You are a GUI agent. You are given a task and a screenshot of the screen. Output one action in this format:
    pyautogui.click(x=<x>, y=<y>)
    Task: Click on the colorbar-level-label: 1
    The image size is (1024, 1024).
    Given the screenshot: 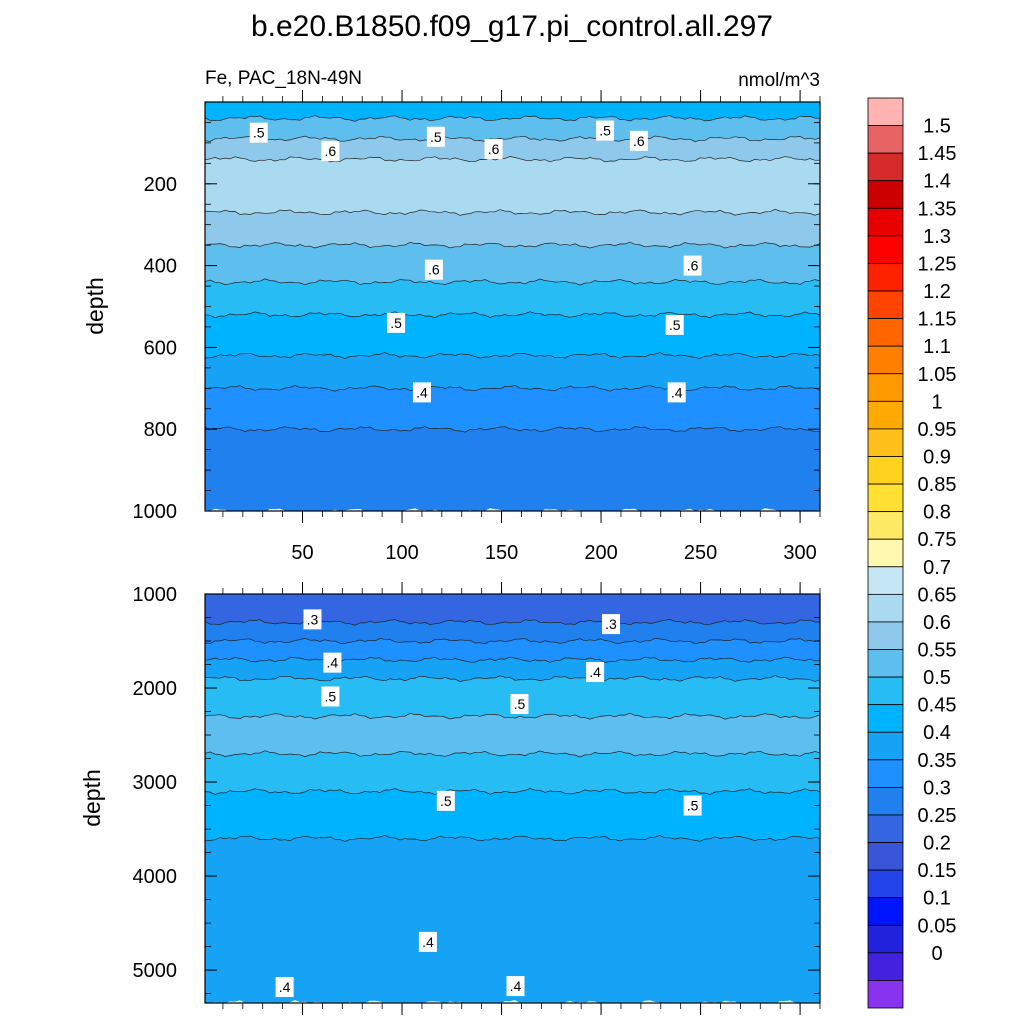 What is the action you would take?
    pyautogui.click(x=936, y=402)
    